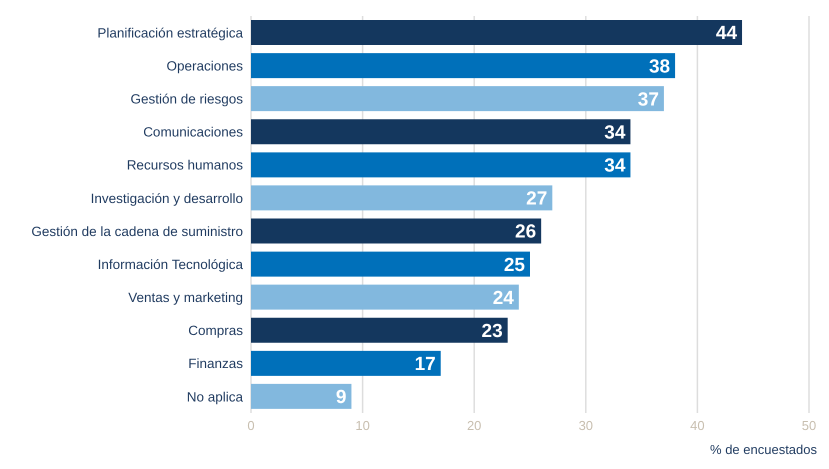  I want to click on x-tick-label: 50, so click(809, 426).